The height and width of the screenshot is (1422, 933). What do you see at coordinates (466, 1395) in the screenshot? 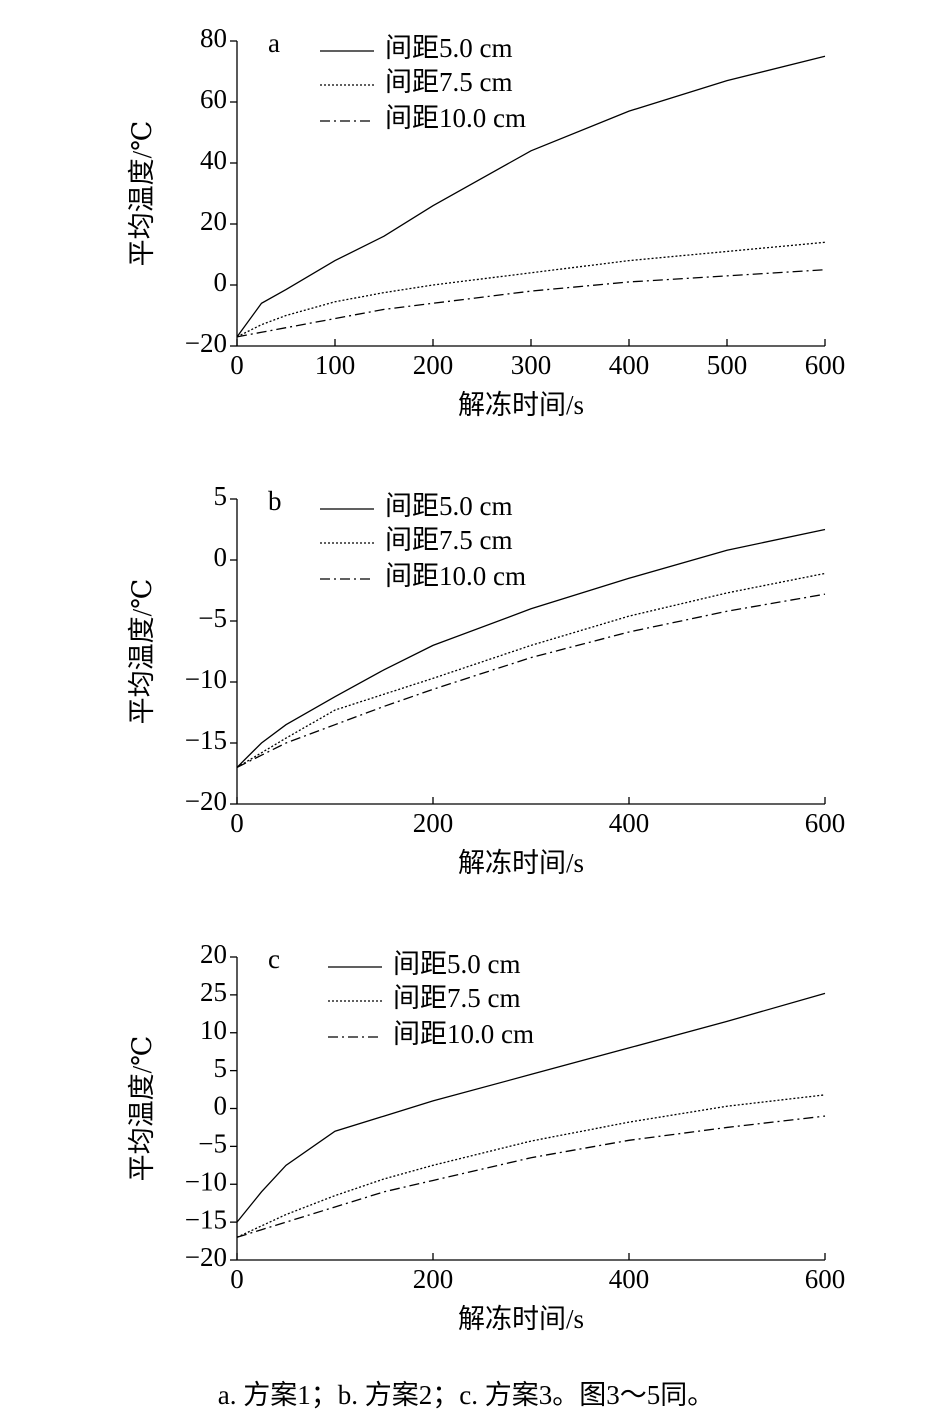
I see `caption: a. 方案1；b. 方案2；c. 方案3。图3～5同。` at bounding box center [466, 1395].